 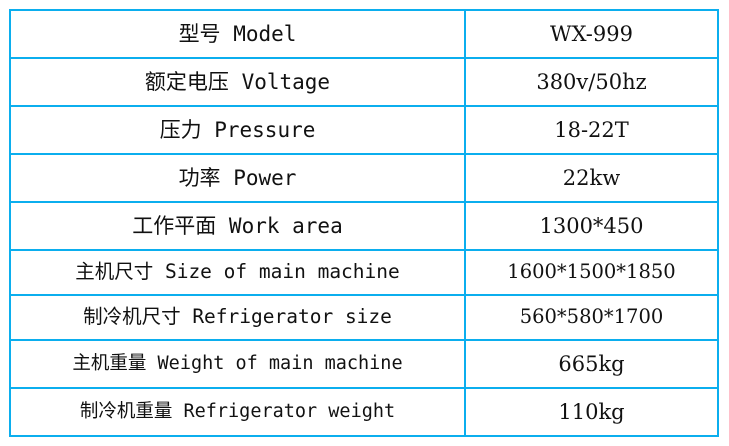 I want to click on row-parameter-label-2: 压力 Pressure, so click(x=237, y=130).